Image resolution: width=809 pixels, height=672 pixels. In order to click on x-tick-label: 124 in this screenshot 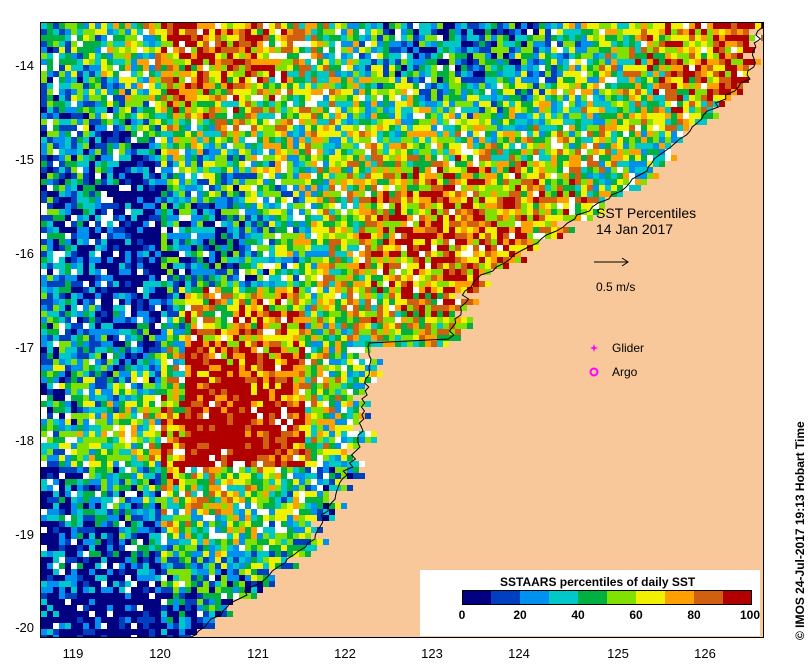, I will do `click(519, 653)`.